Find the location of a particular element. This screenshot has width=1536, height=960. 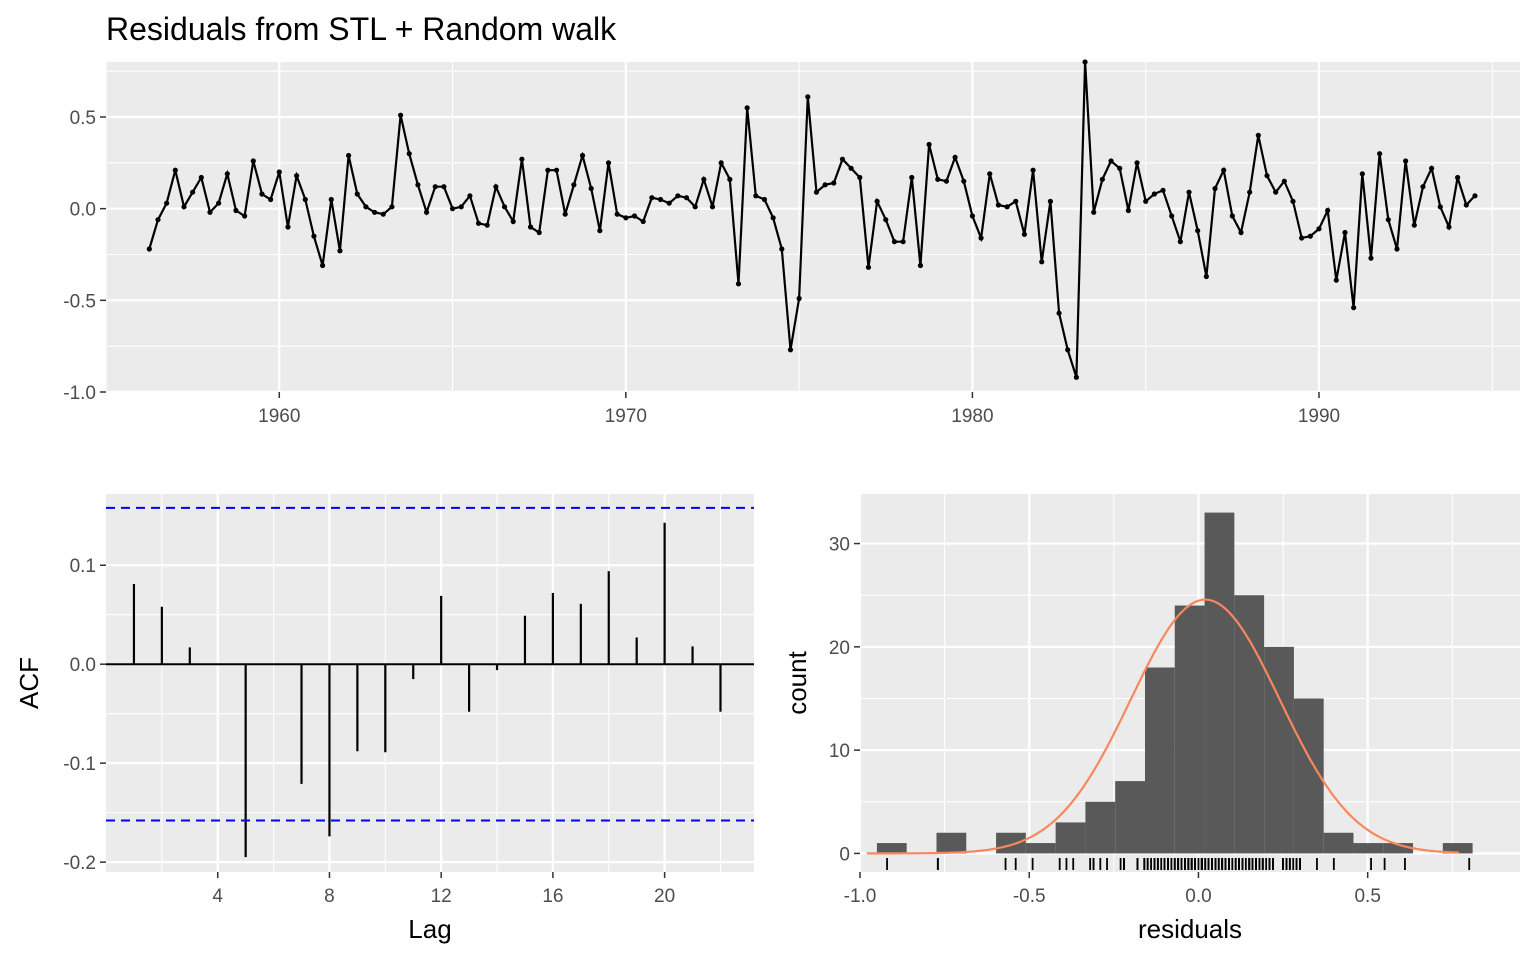

figure-title: Residuals from STL + Random walk is located at coordinates (361, 29).